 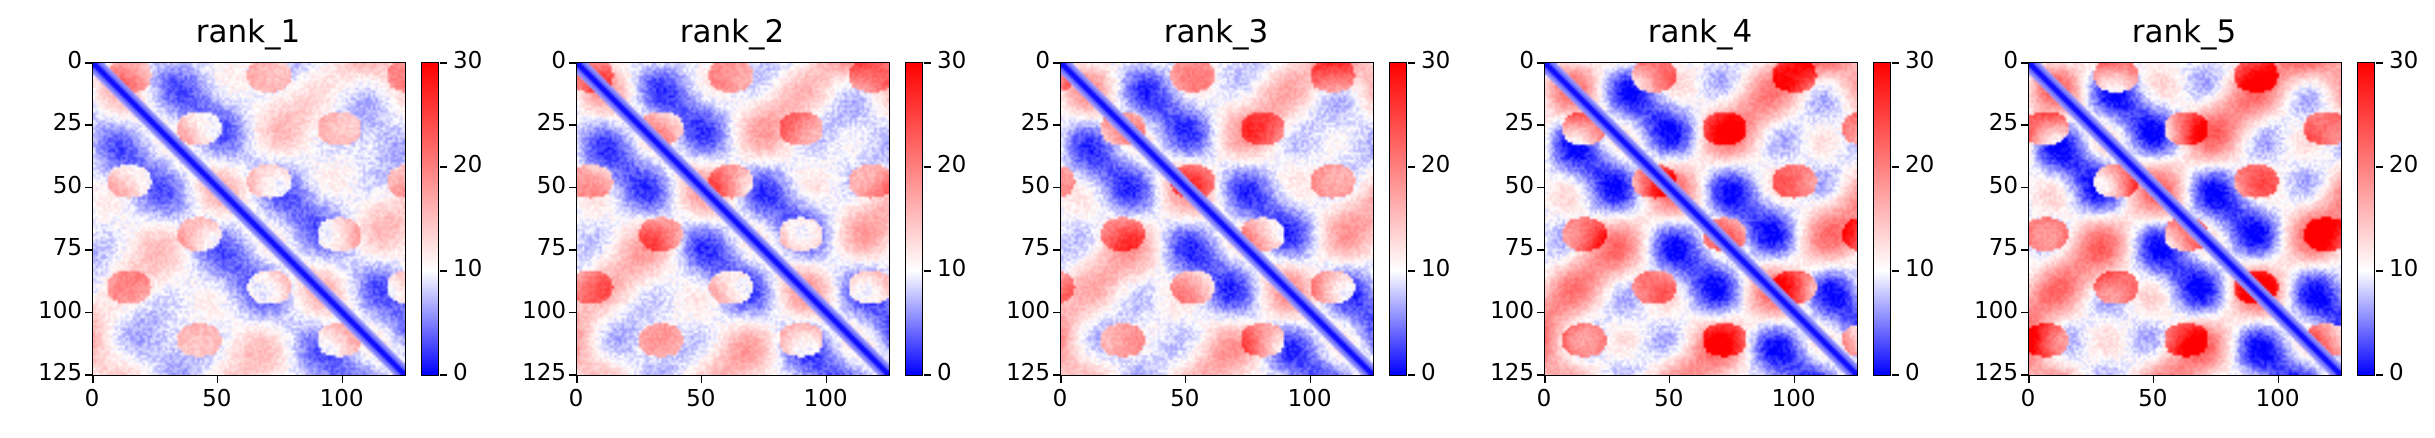 I want to click on panel-title: rank_3, so click(x=1216, y=32).